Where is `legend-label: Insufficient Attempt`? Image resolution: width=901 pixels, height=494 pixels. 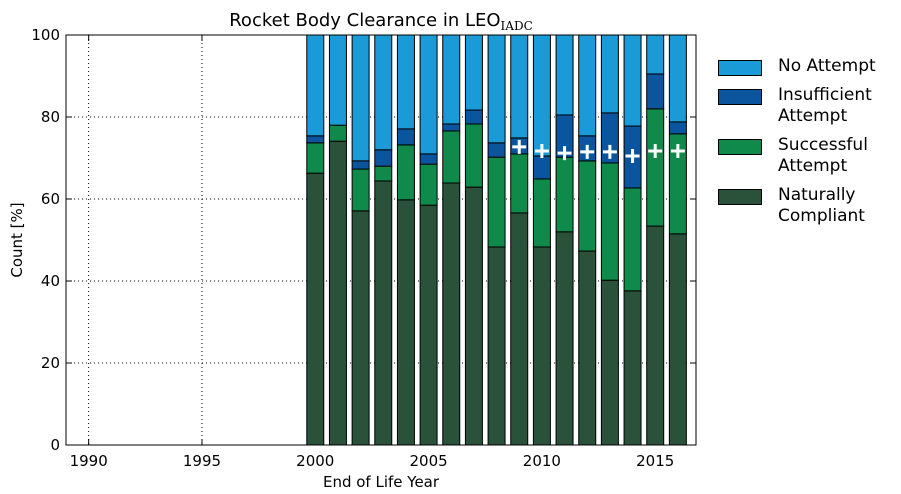
legend-label: Insufficient Attempt is located at coordinates (825, 105).